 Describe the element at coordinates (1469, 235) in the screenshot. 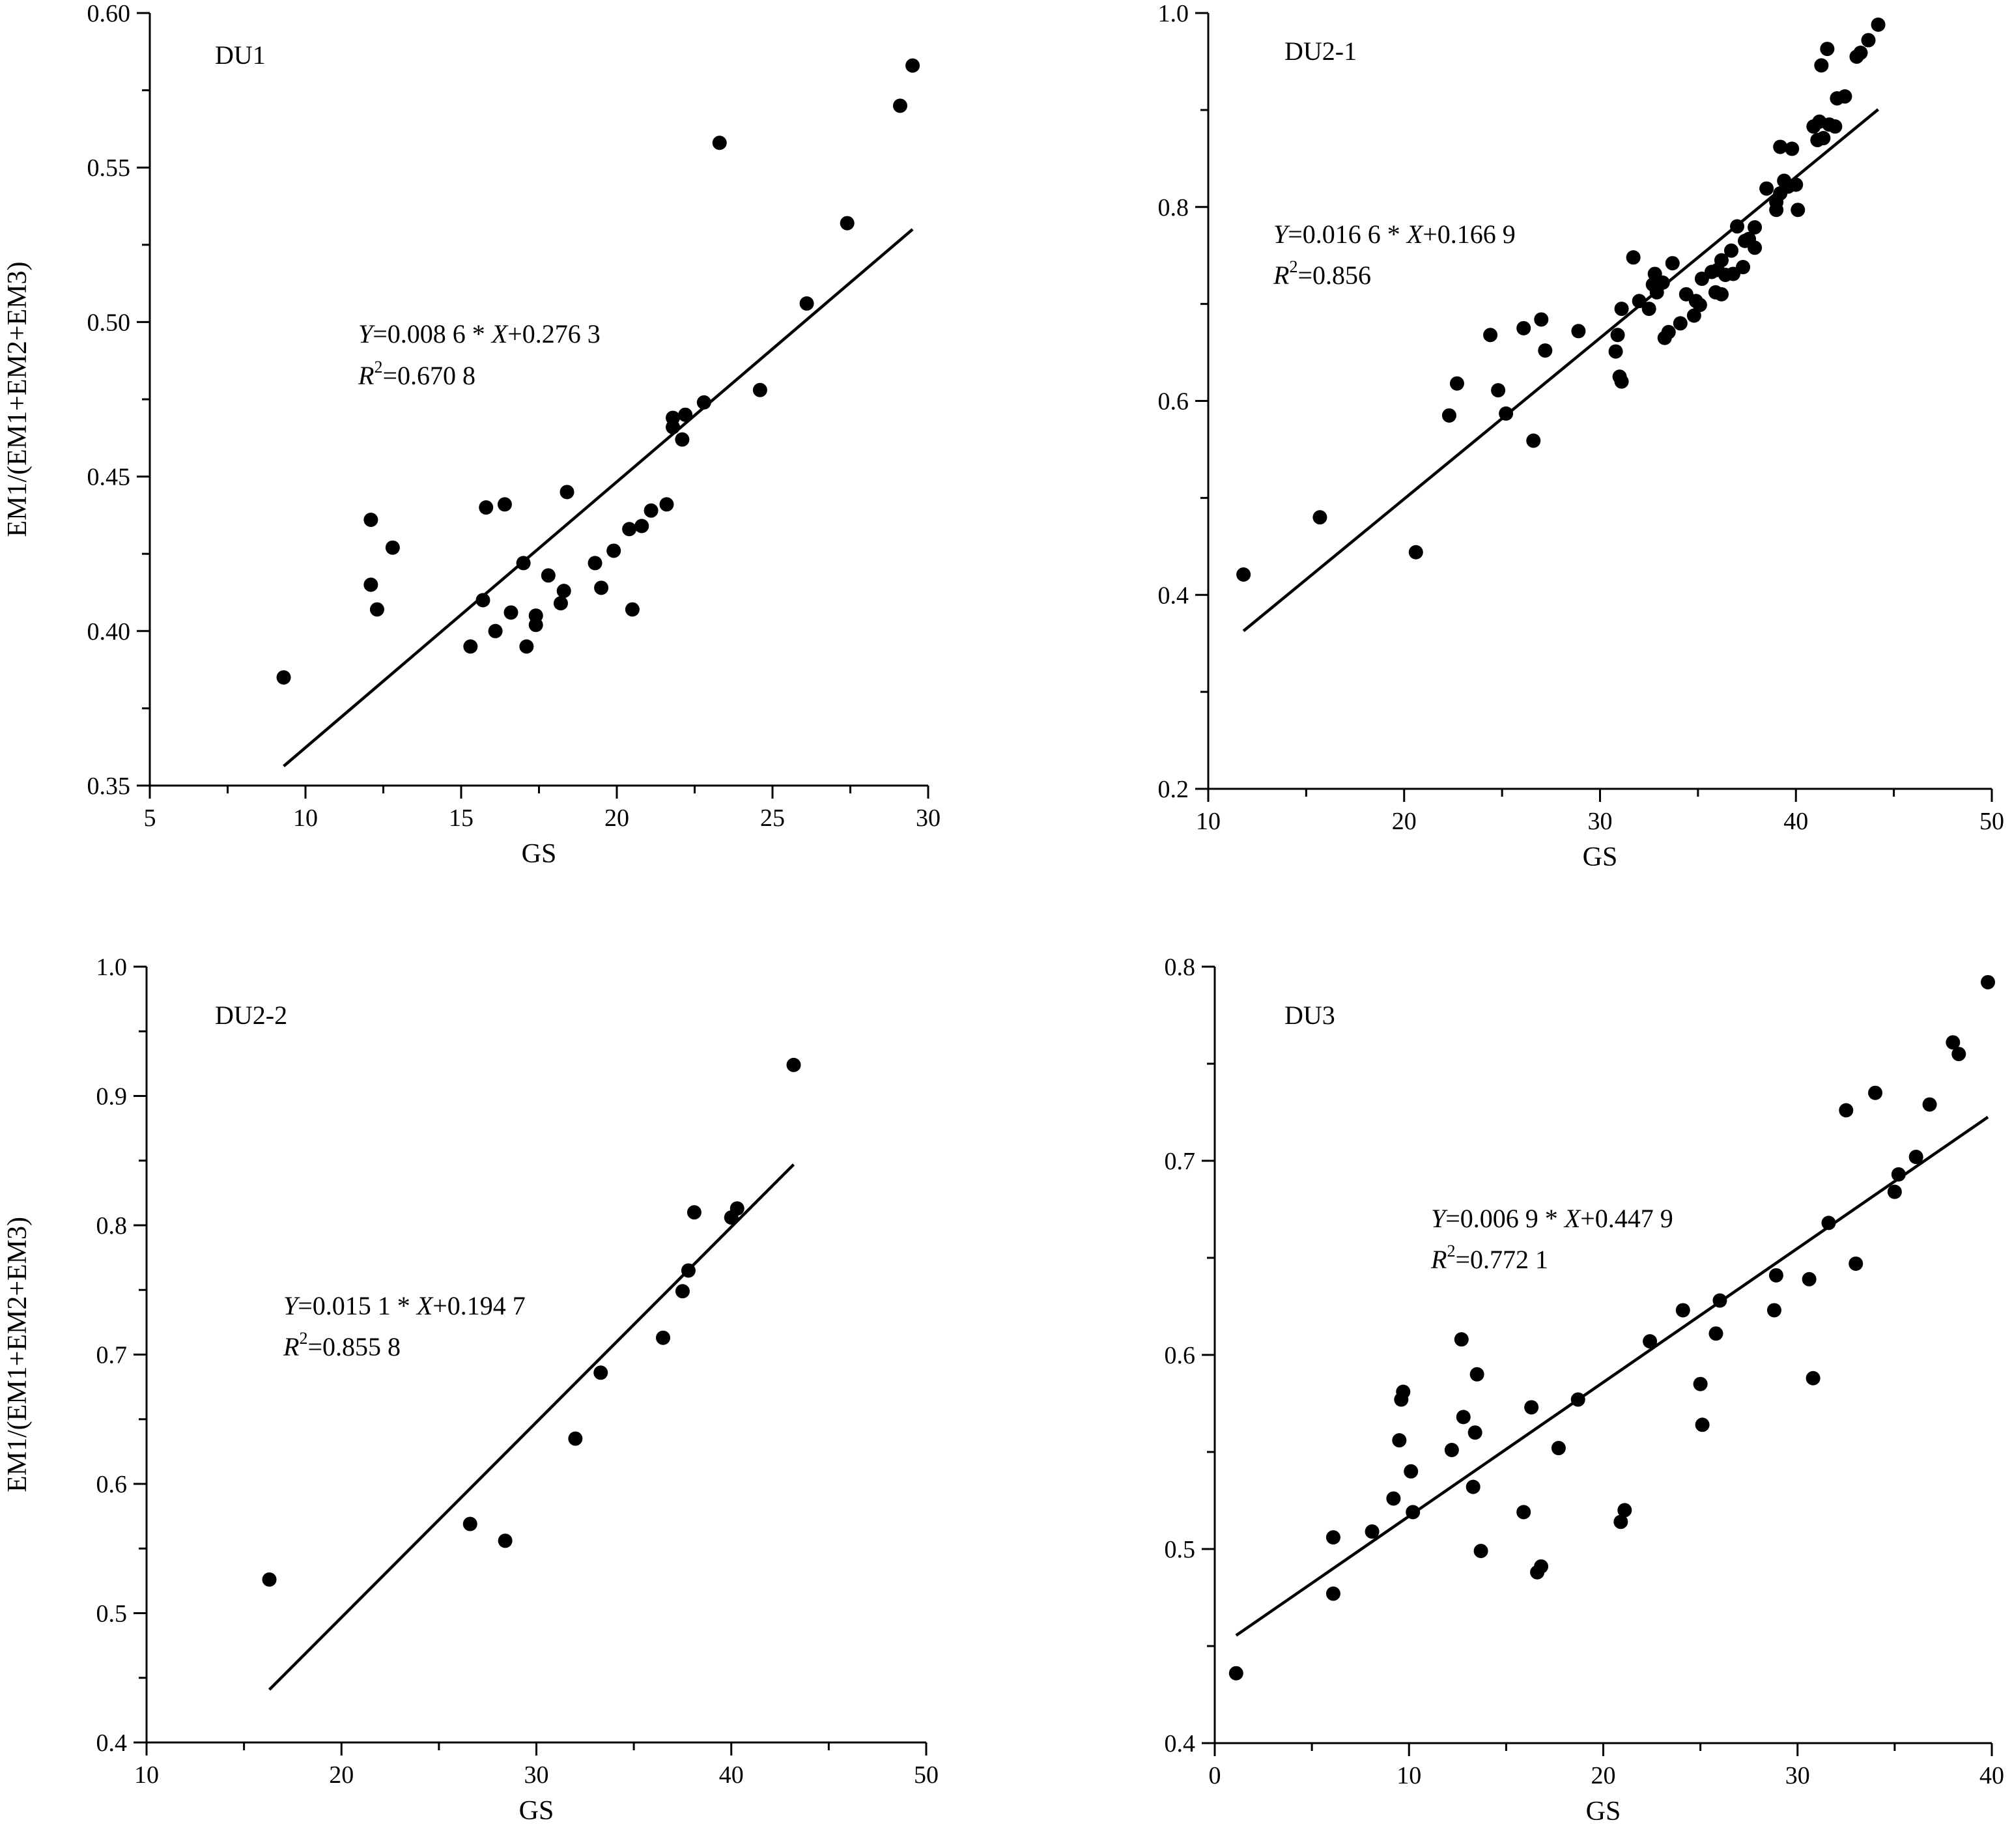

I see `eq-intercept: +0.166 9` at that location.